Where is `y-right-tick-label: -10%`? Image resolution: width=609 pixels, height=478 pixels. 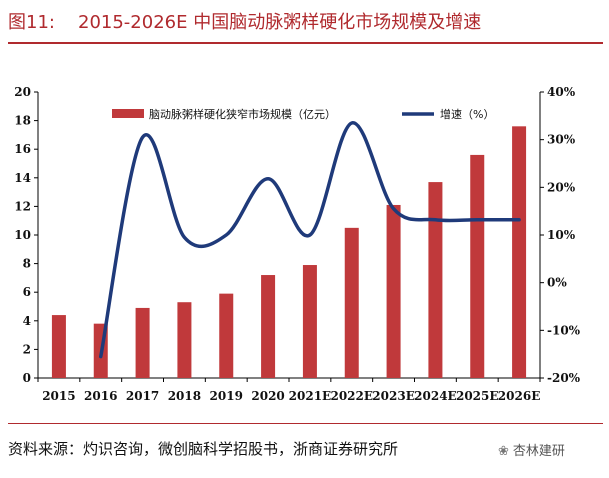
y-right-tick-label: -10% is located at coordinates (564, 330).